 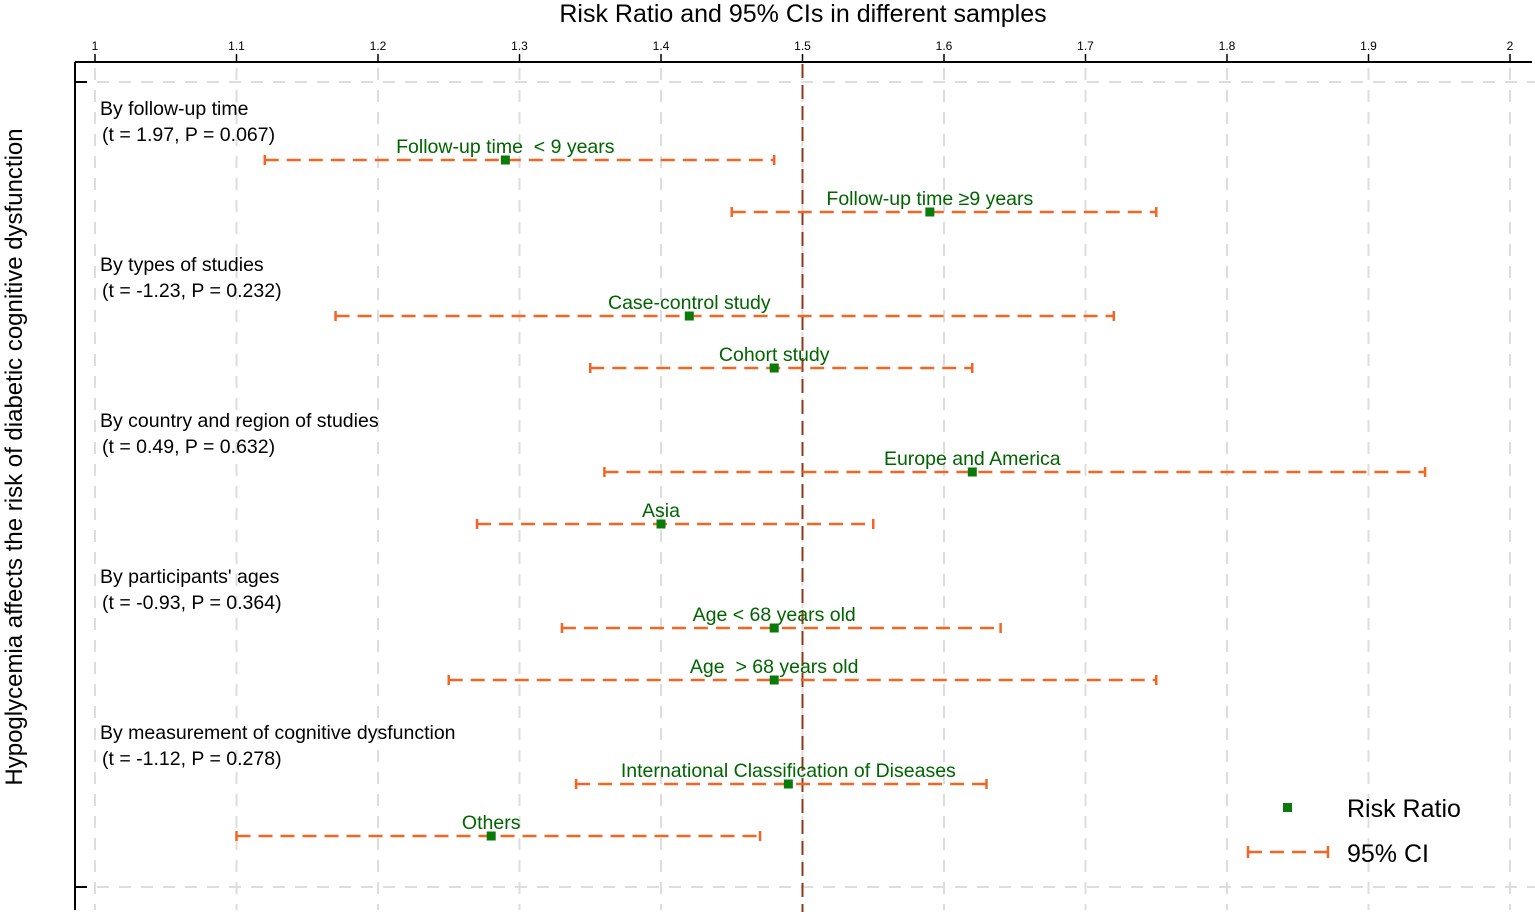 I want to click on group-stat: (t = 0.49, P = 0.632), so click(x=188, y=447).